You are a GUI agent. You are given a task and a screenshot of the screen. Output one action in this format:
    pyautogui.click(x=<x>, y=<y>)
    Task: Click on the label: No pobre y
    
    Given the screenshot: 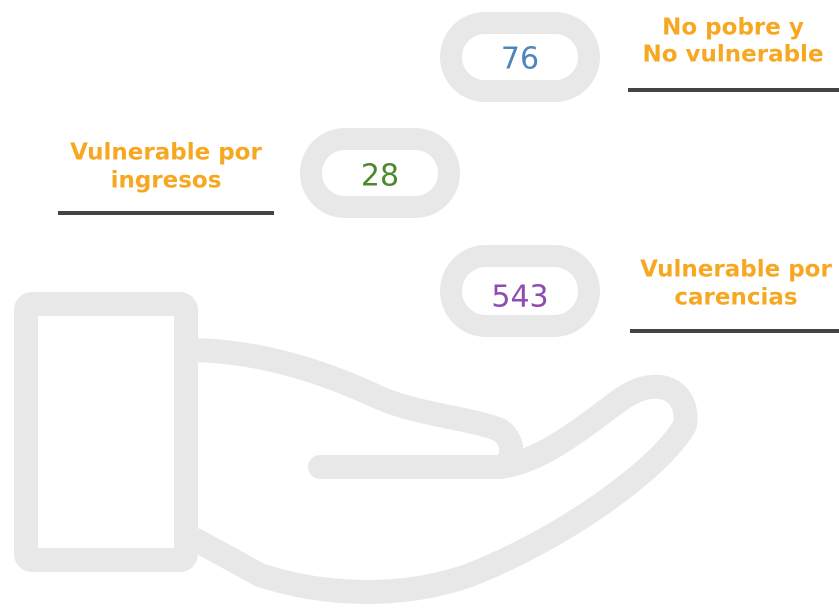 What is the action you would take?
    pyautogui.click(x=733, y=28)
    